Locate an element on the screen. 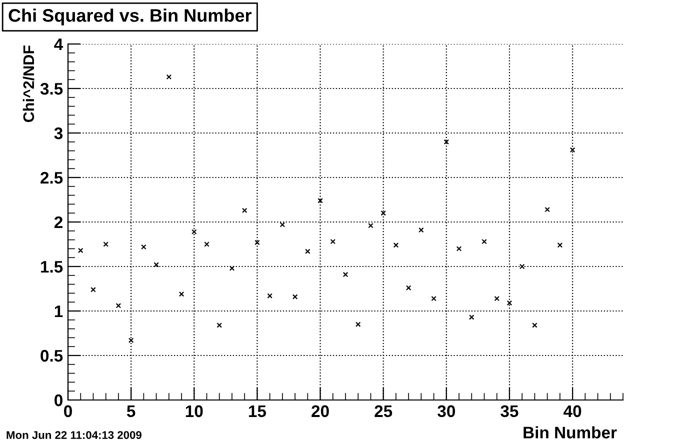  x-tick-label: 20 is located at coordinates (320, 411).